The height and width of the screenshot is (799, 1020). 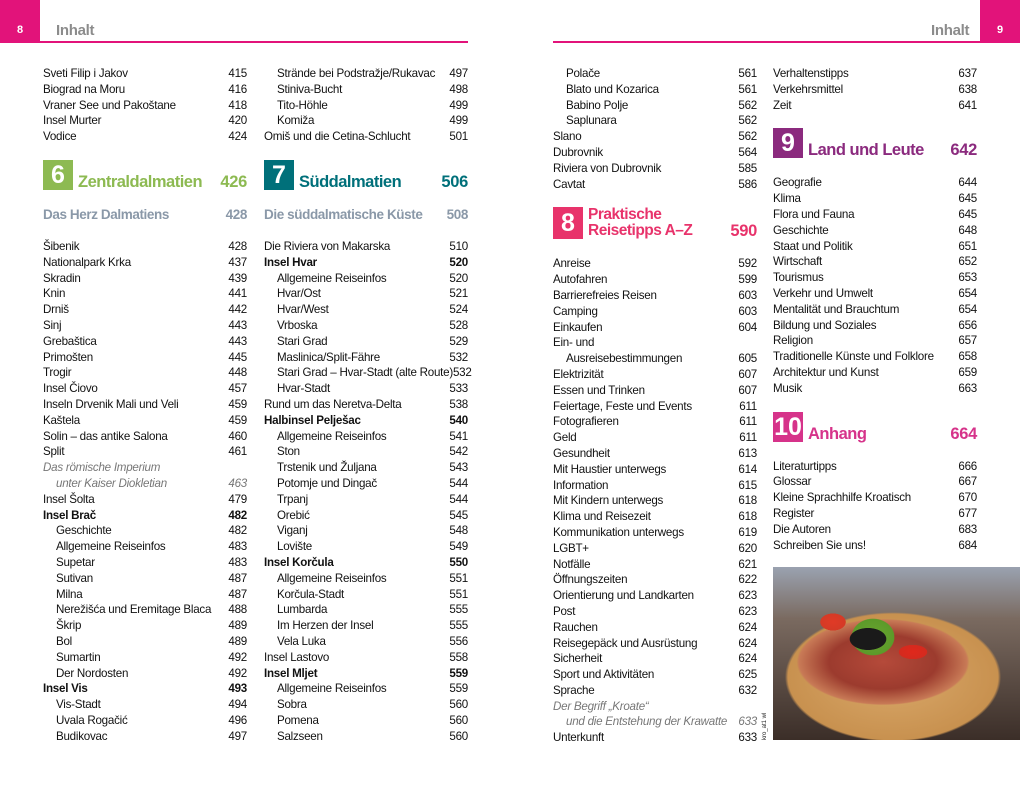 I want to click on toc-entry: Insel Hvar 520, so click(x=366, y=263).